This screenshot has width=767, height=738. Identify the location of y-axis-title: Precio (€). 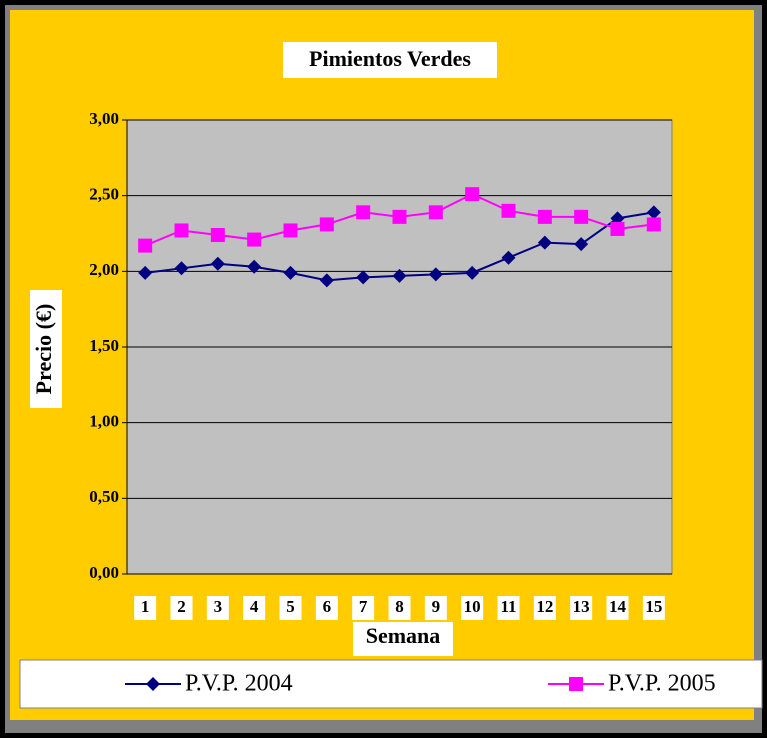
(43, 349).